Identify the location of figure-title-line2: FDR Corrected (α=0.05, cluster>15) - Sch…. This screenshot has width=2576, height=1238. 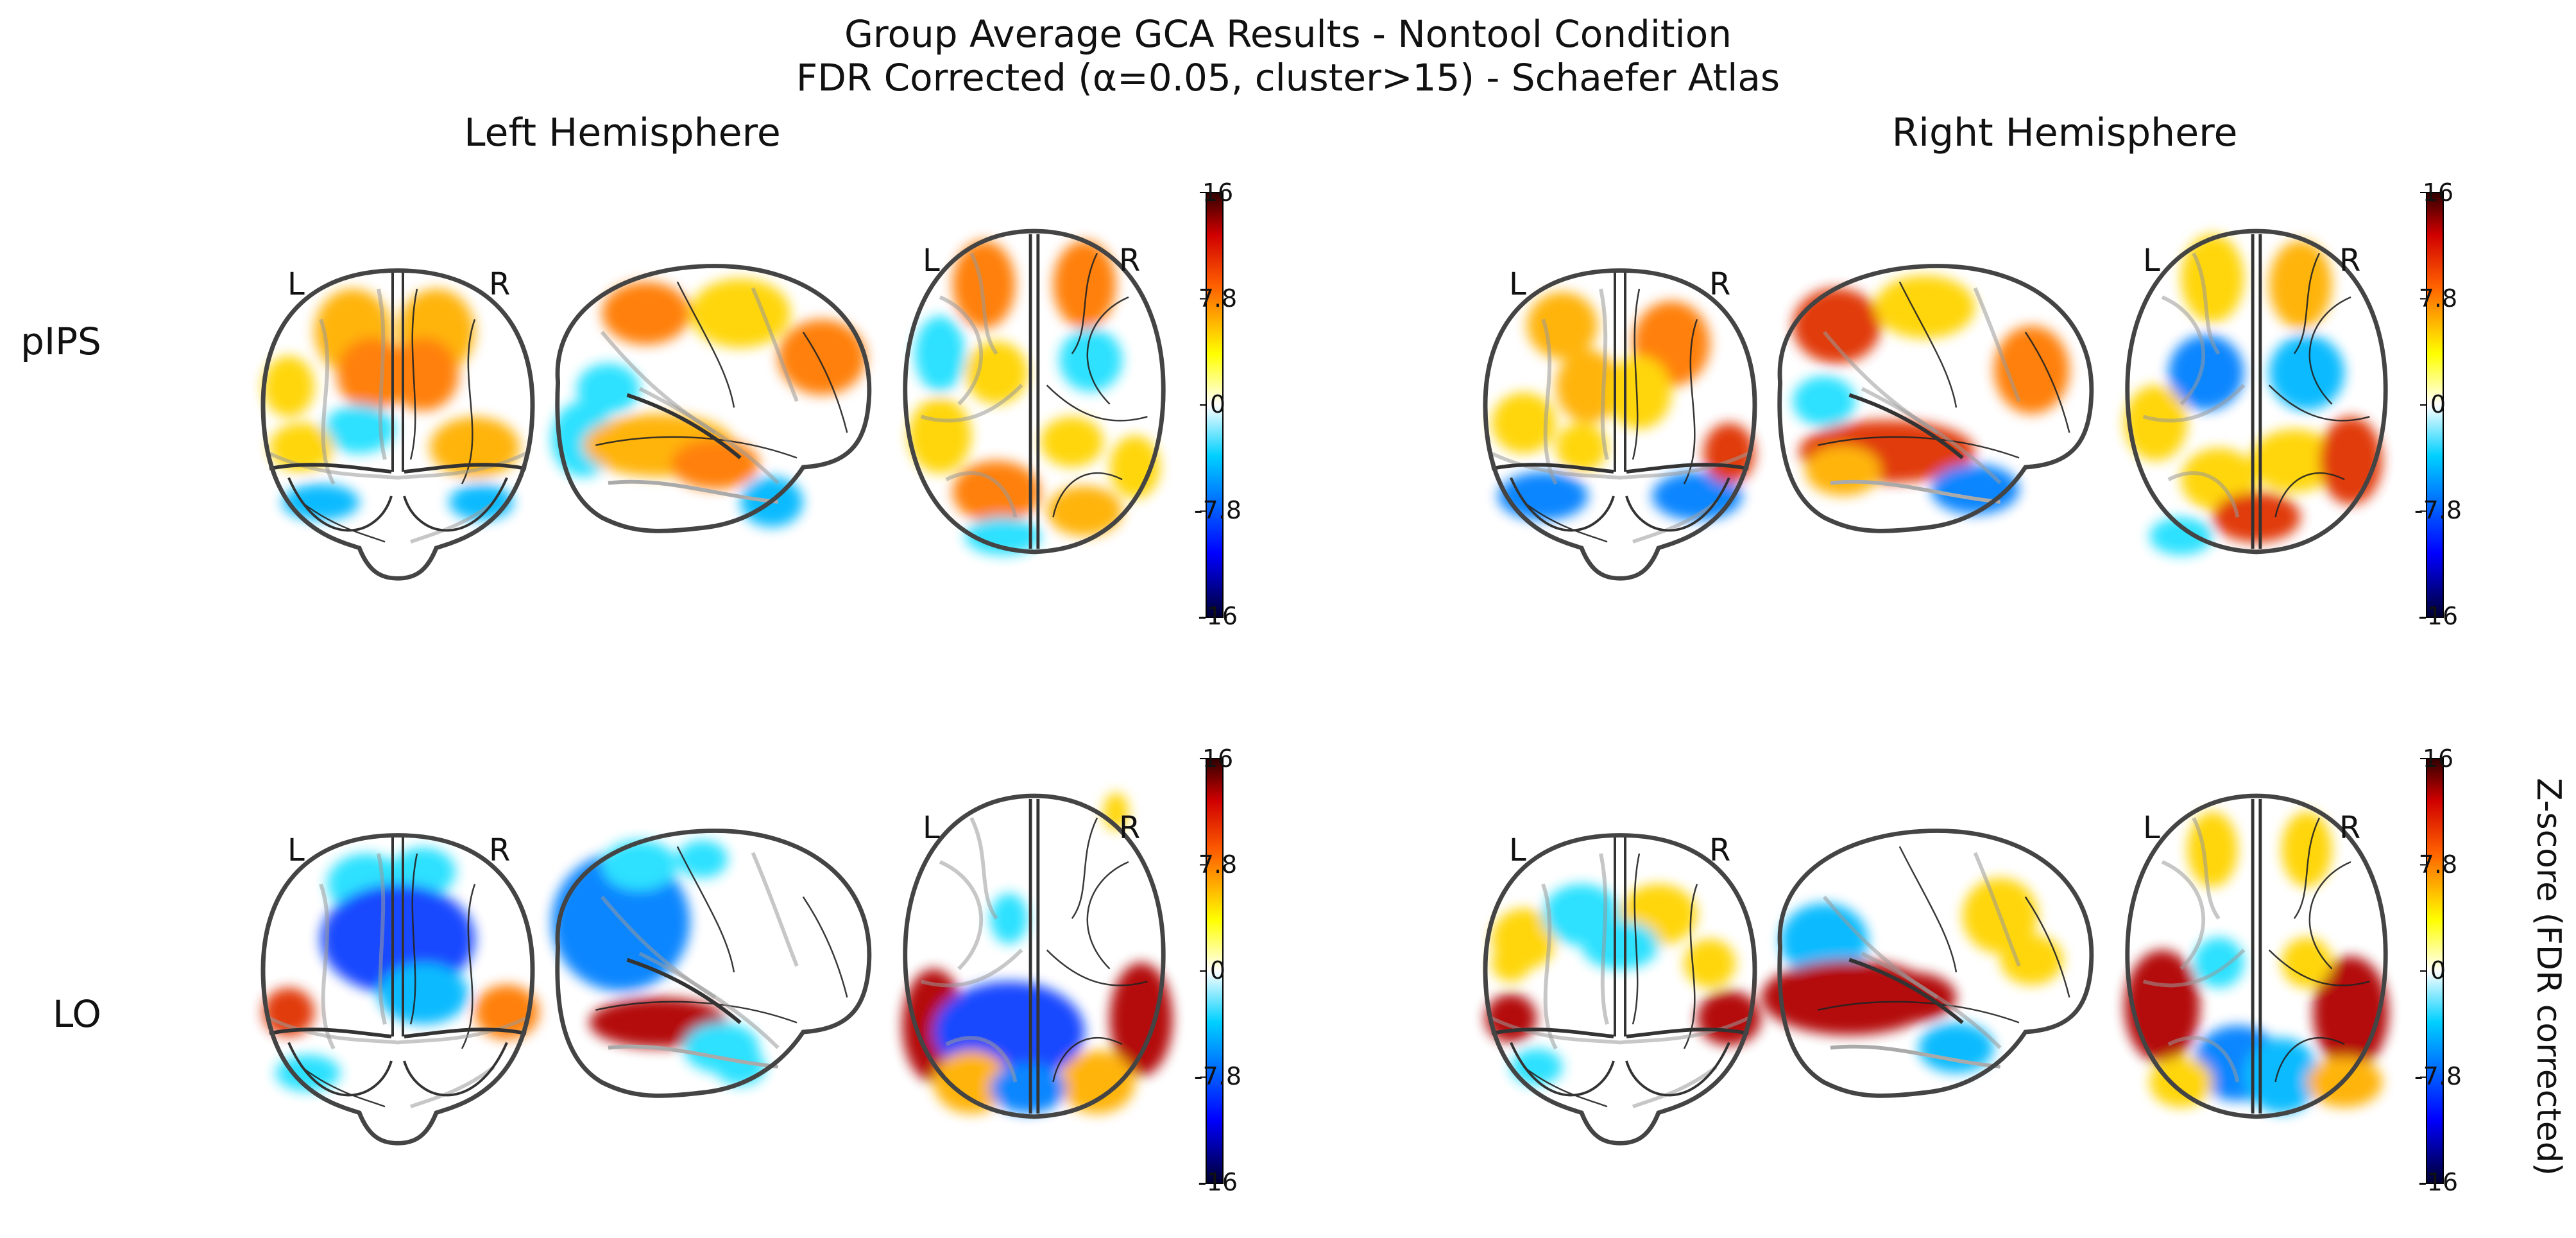
(1288, 78).